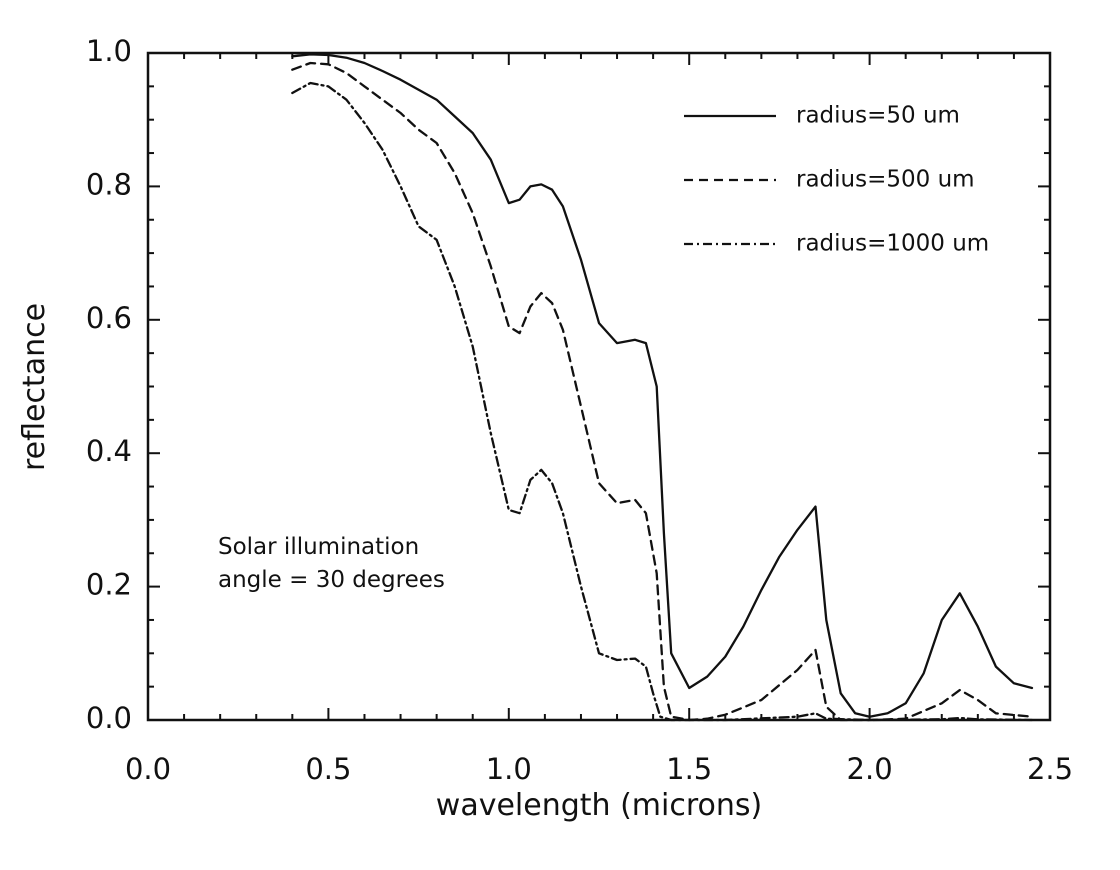 The image size is (1120, 870). Describe the element at coordinates (870, 769) in the screenshot. I see `x-tick-label: 2.0` at that location.